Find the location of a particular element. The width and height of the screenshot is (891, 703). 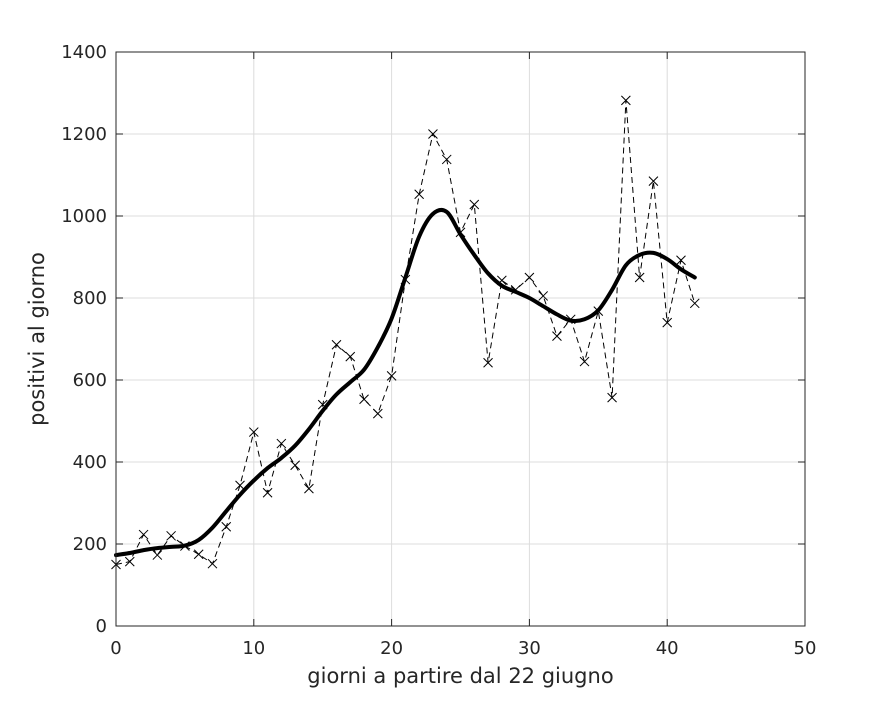

x-tick-label: 30 is located at coordinates (529, 648).